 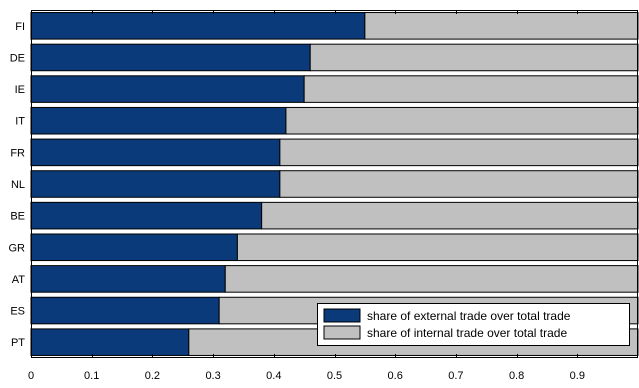 I want to click on y-tick-label: AT, so click(x=19, y=280).